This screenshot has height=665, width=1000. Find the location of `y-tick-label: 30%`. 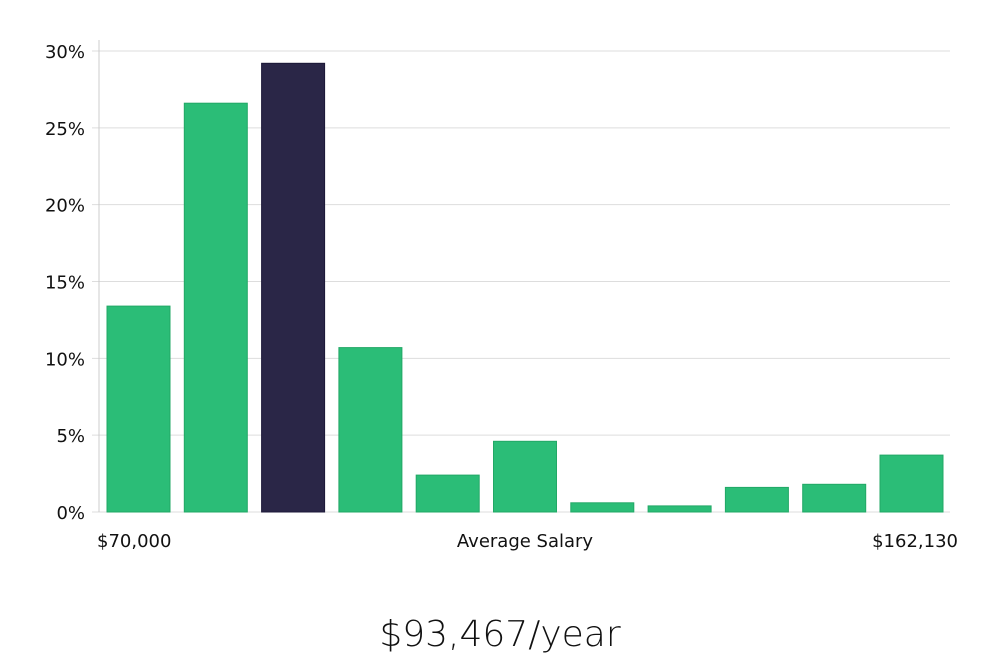

y-tick-label: 30% is located at coordinates (65, 52).